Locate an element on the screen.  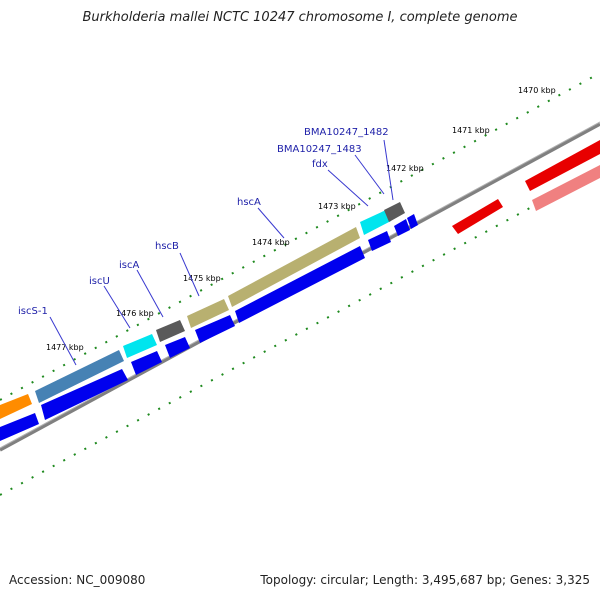
feature-red-b is located at coordinates (477, 216).